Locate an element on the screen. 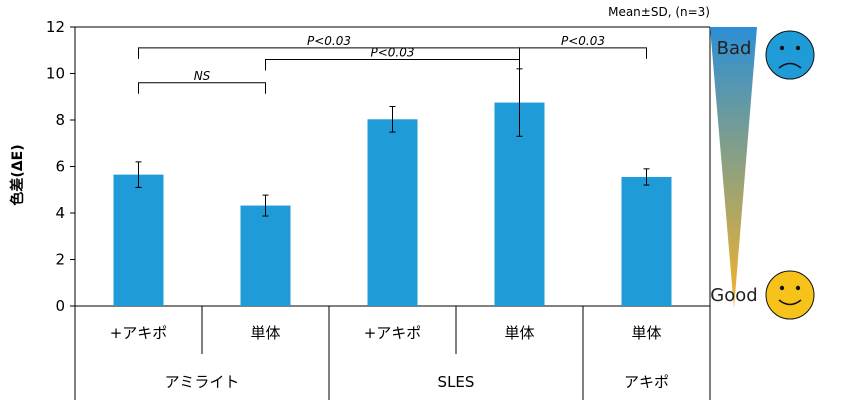  y-tick-label: 10 is located at coordinates (55, 74).